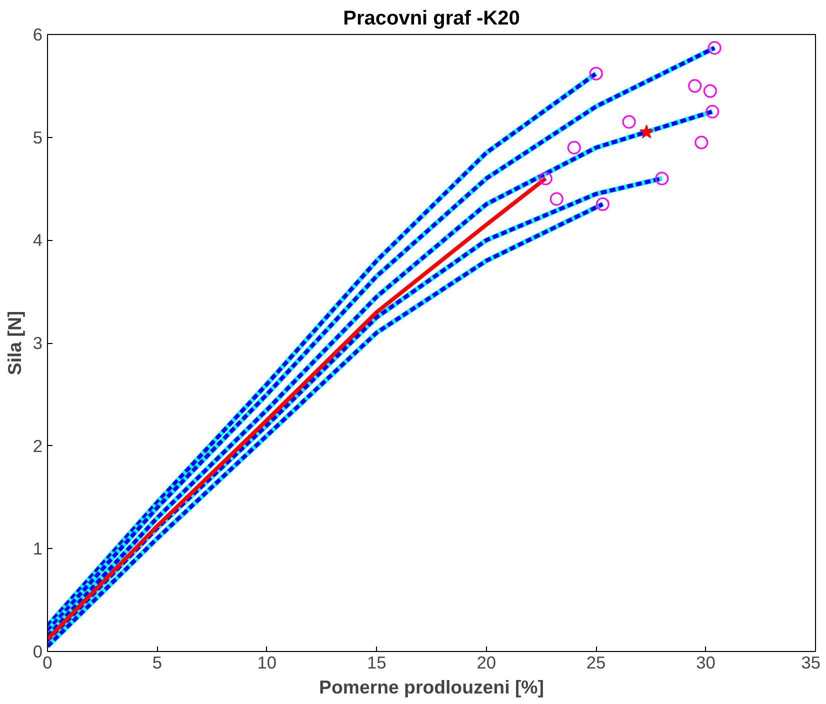 The height and width of the screenshot is (704, 826). What do you see at coordinates (37, 34) in the screenshot?
I see `y-tick-label: 6` at bounding box center [37, 34].